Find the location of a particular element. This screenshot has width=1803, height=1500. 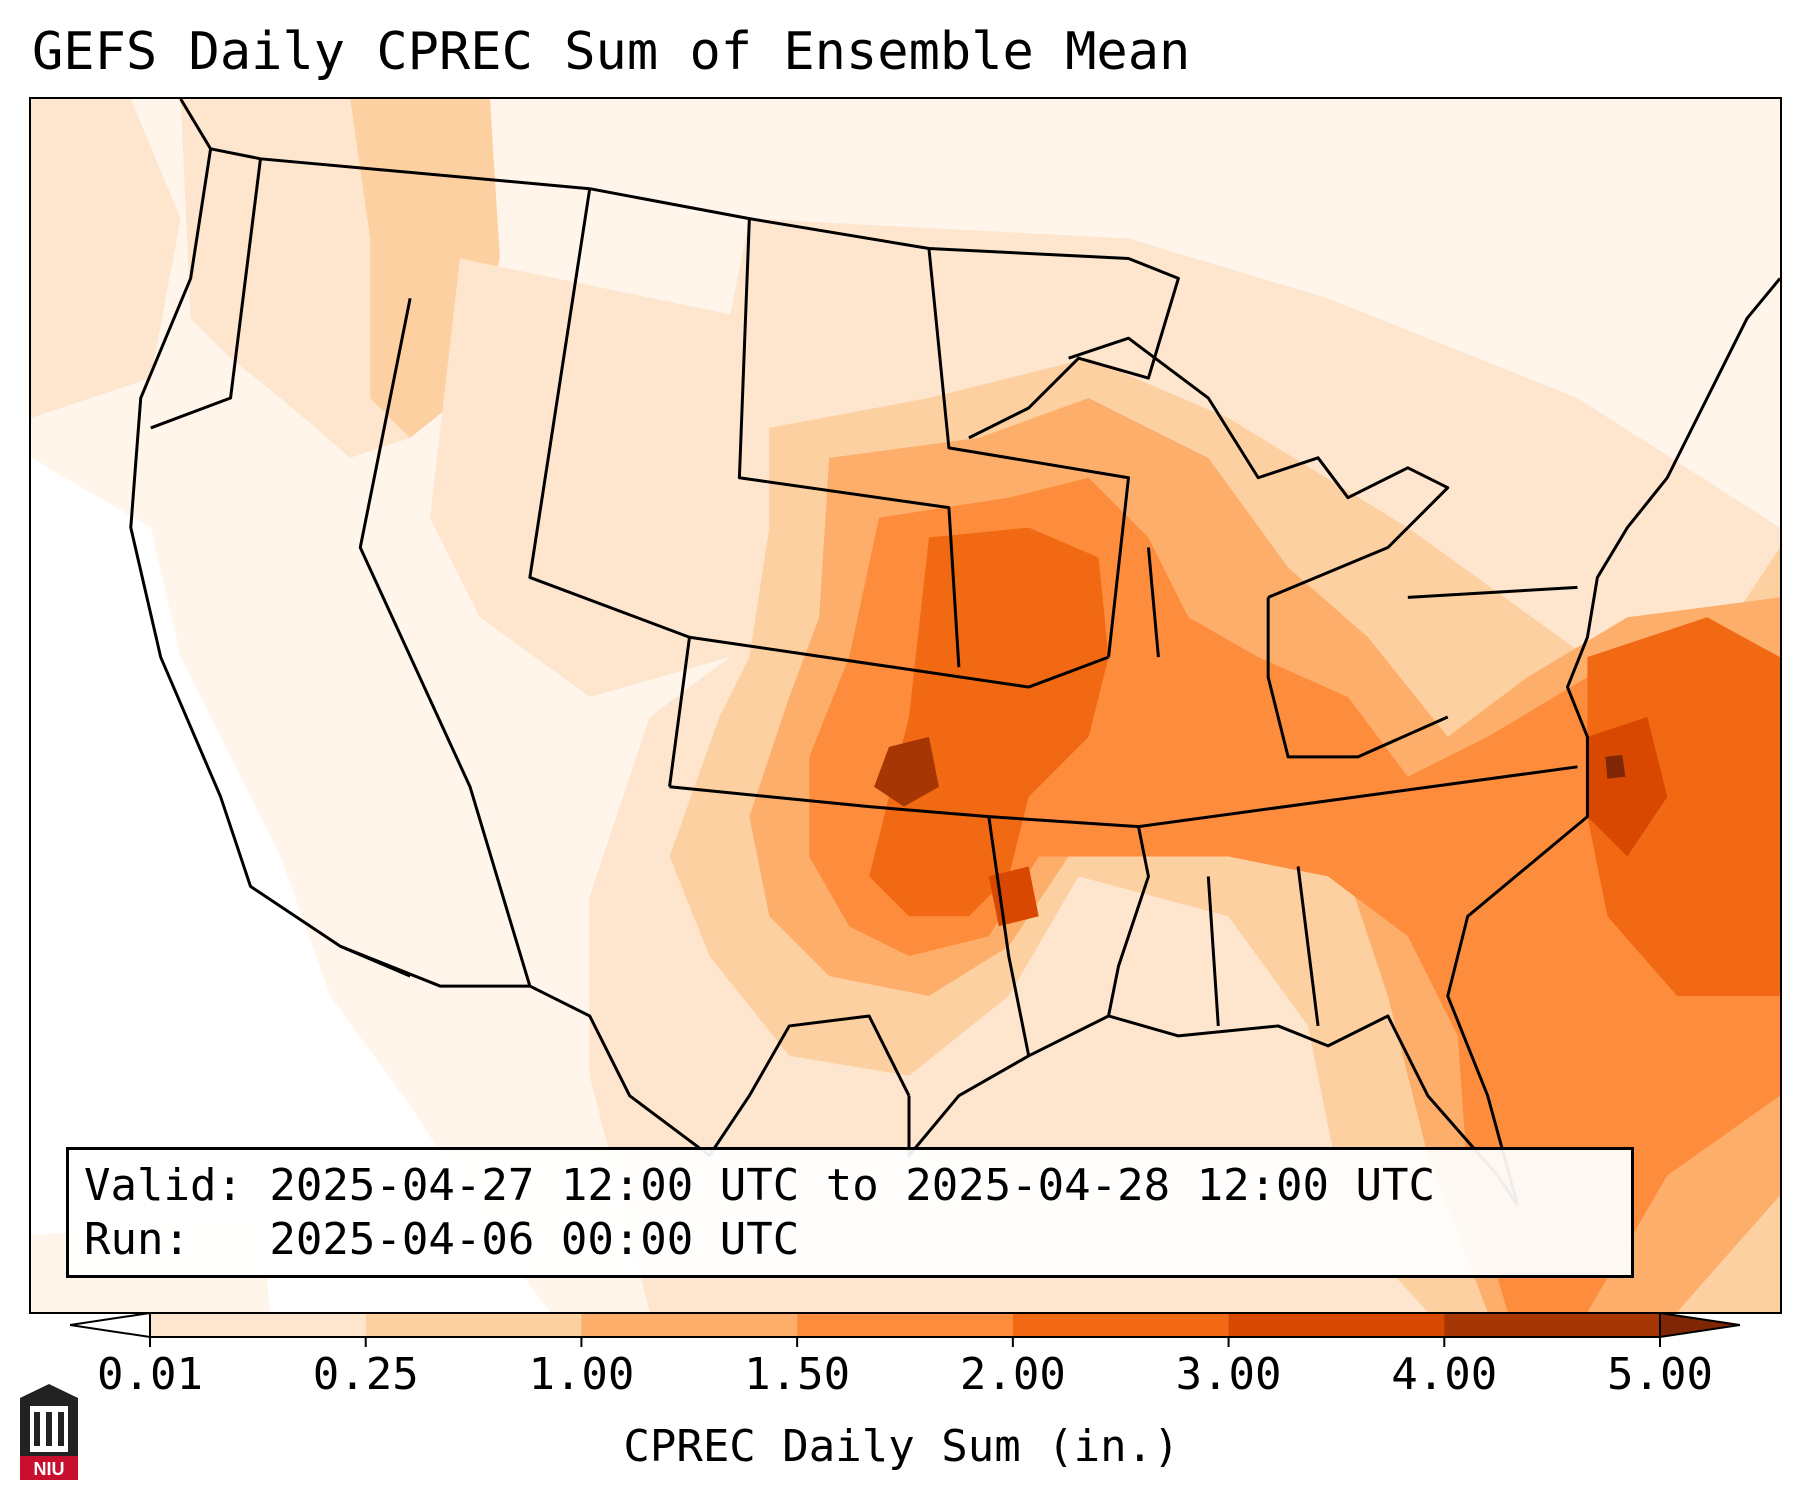

colorbar-outline is located at coordinates (905, 1325).